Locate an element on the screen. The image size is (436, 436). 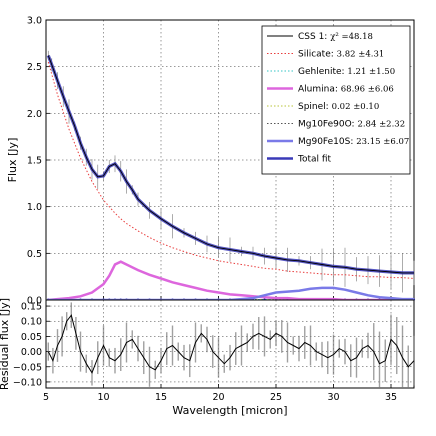
residual-y-tick-label: 0.10 is located at coordinates (31, 322).